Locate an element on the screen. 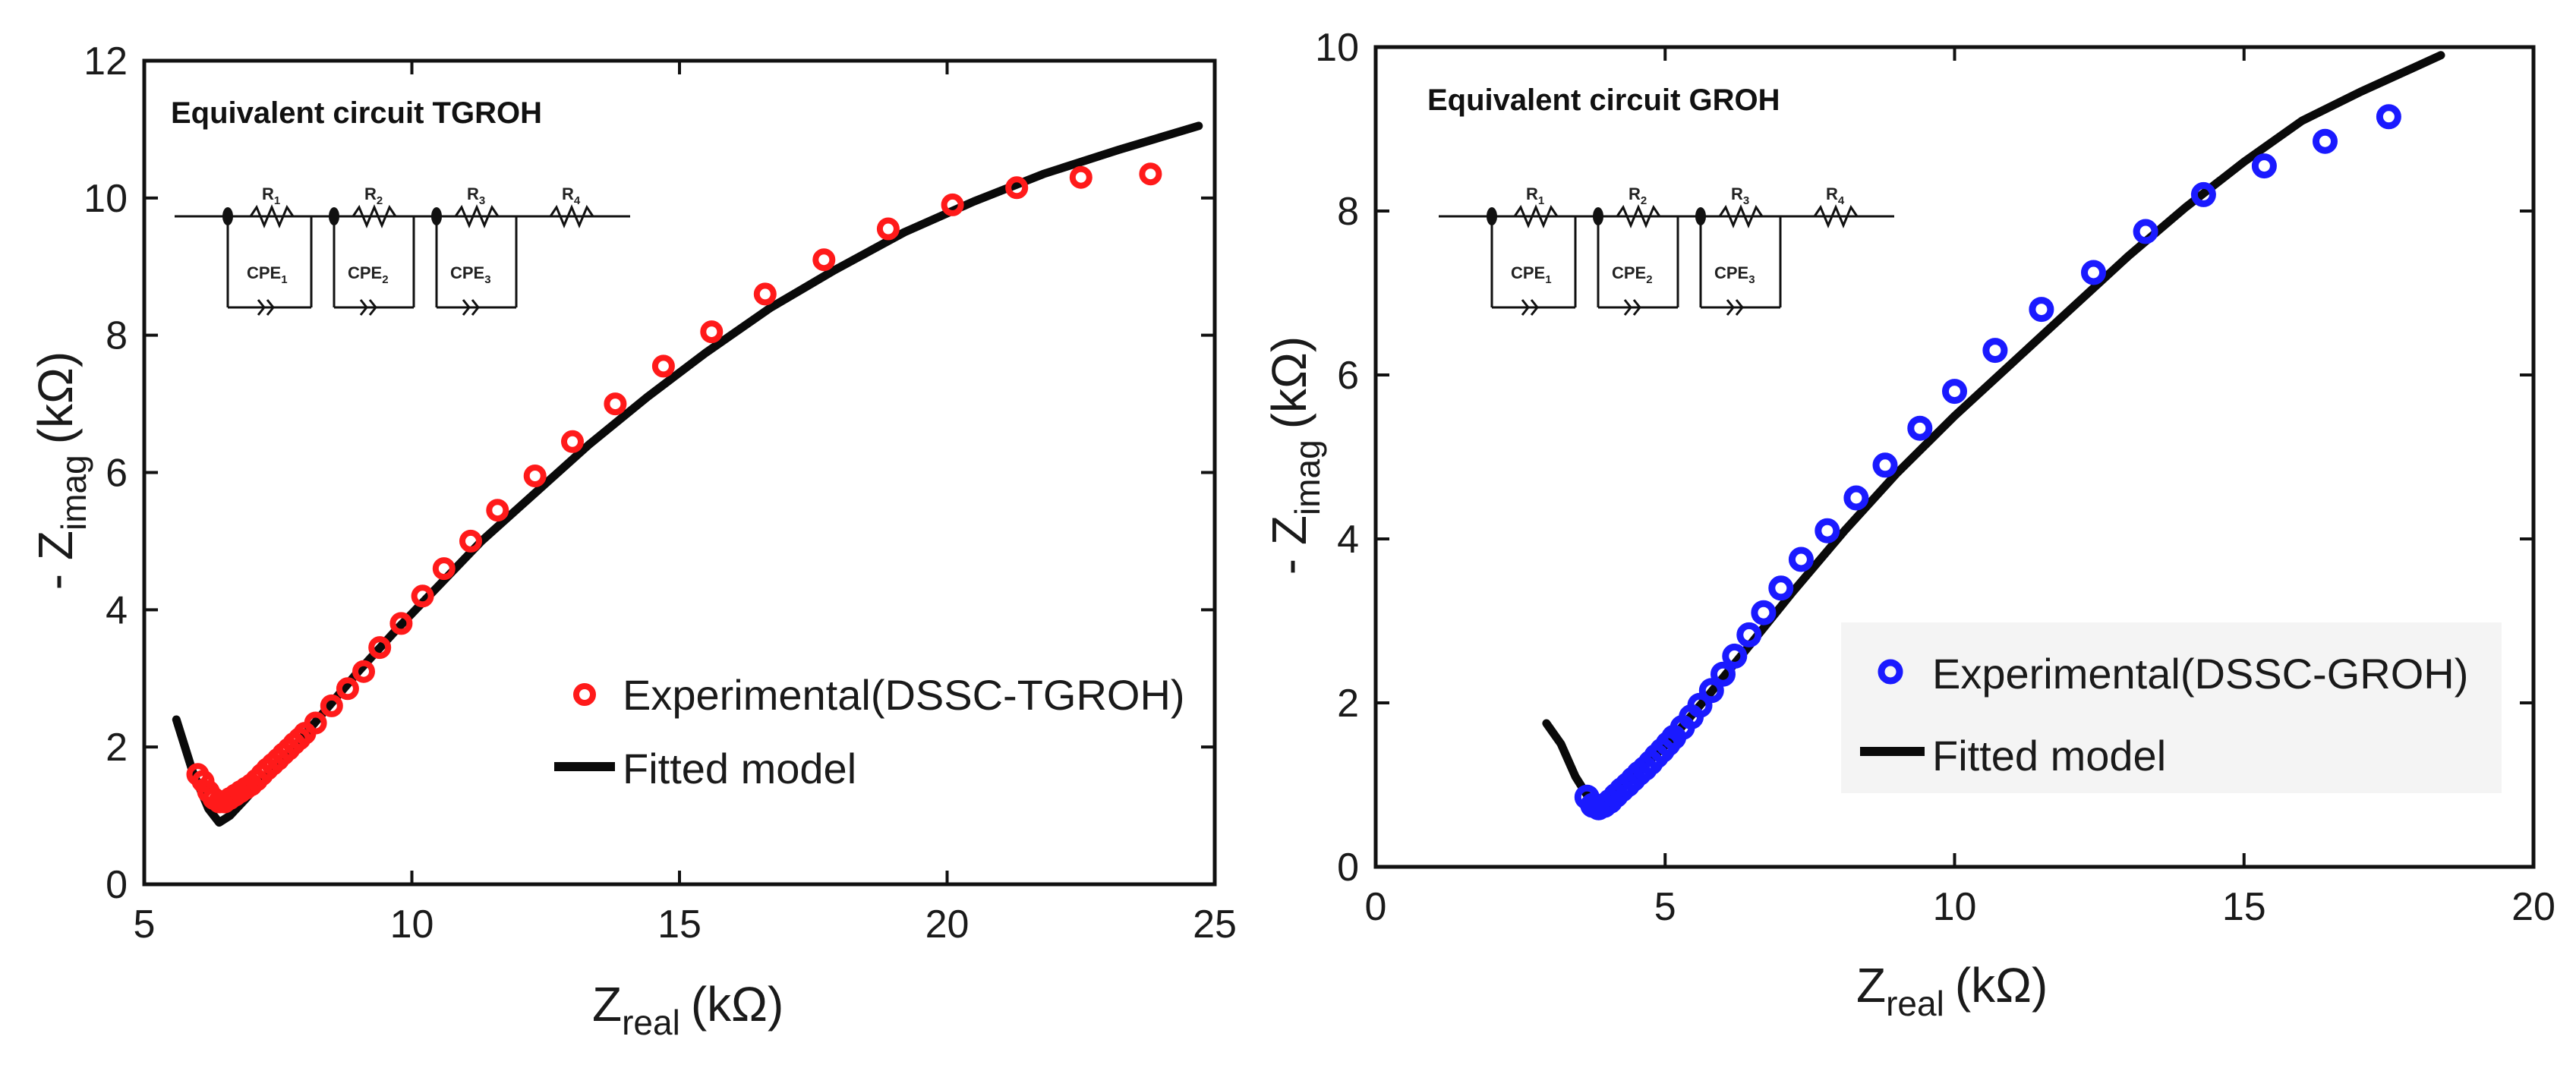 The width and height of the screenshot is (2576, 1071). left-legend: Experimental(DSSC-TGROH) Fitted model is located at coordinates (869, 731).